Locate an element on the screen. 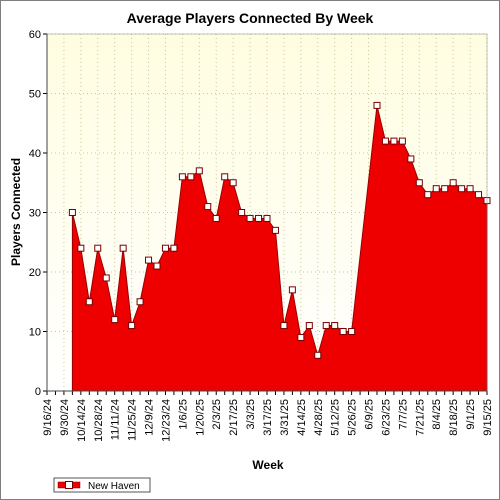 The width and height of the screenshot is (500, 500). legend-marker-icon is located at coordinates (69, 485).